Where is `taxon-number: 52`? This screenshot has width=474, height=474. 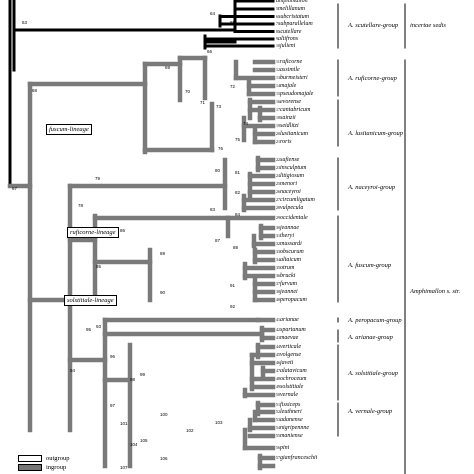 taxon-number: 52 is located at coordinates (278, 411).